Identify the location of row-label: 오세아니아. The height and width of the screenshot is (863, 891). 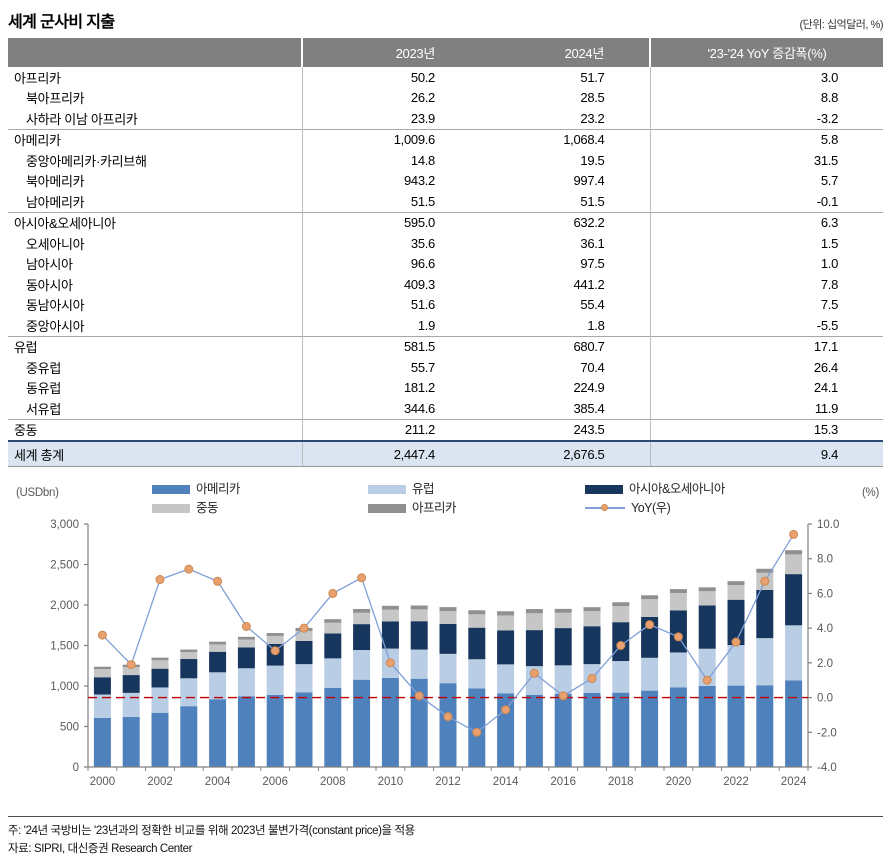
(155, 243).